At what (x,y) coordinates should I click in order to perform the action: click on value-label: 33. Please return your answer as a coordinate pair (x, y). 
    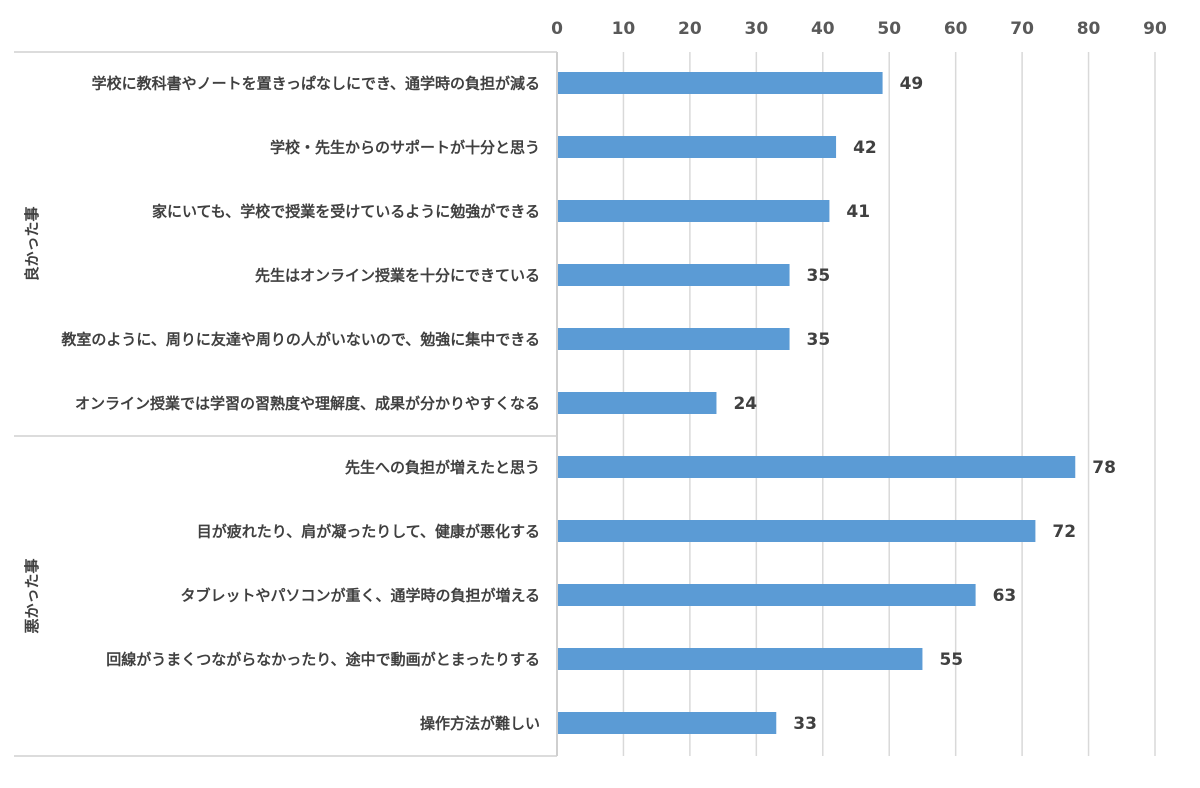
    Looking at the image, I should click on (805, 724).